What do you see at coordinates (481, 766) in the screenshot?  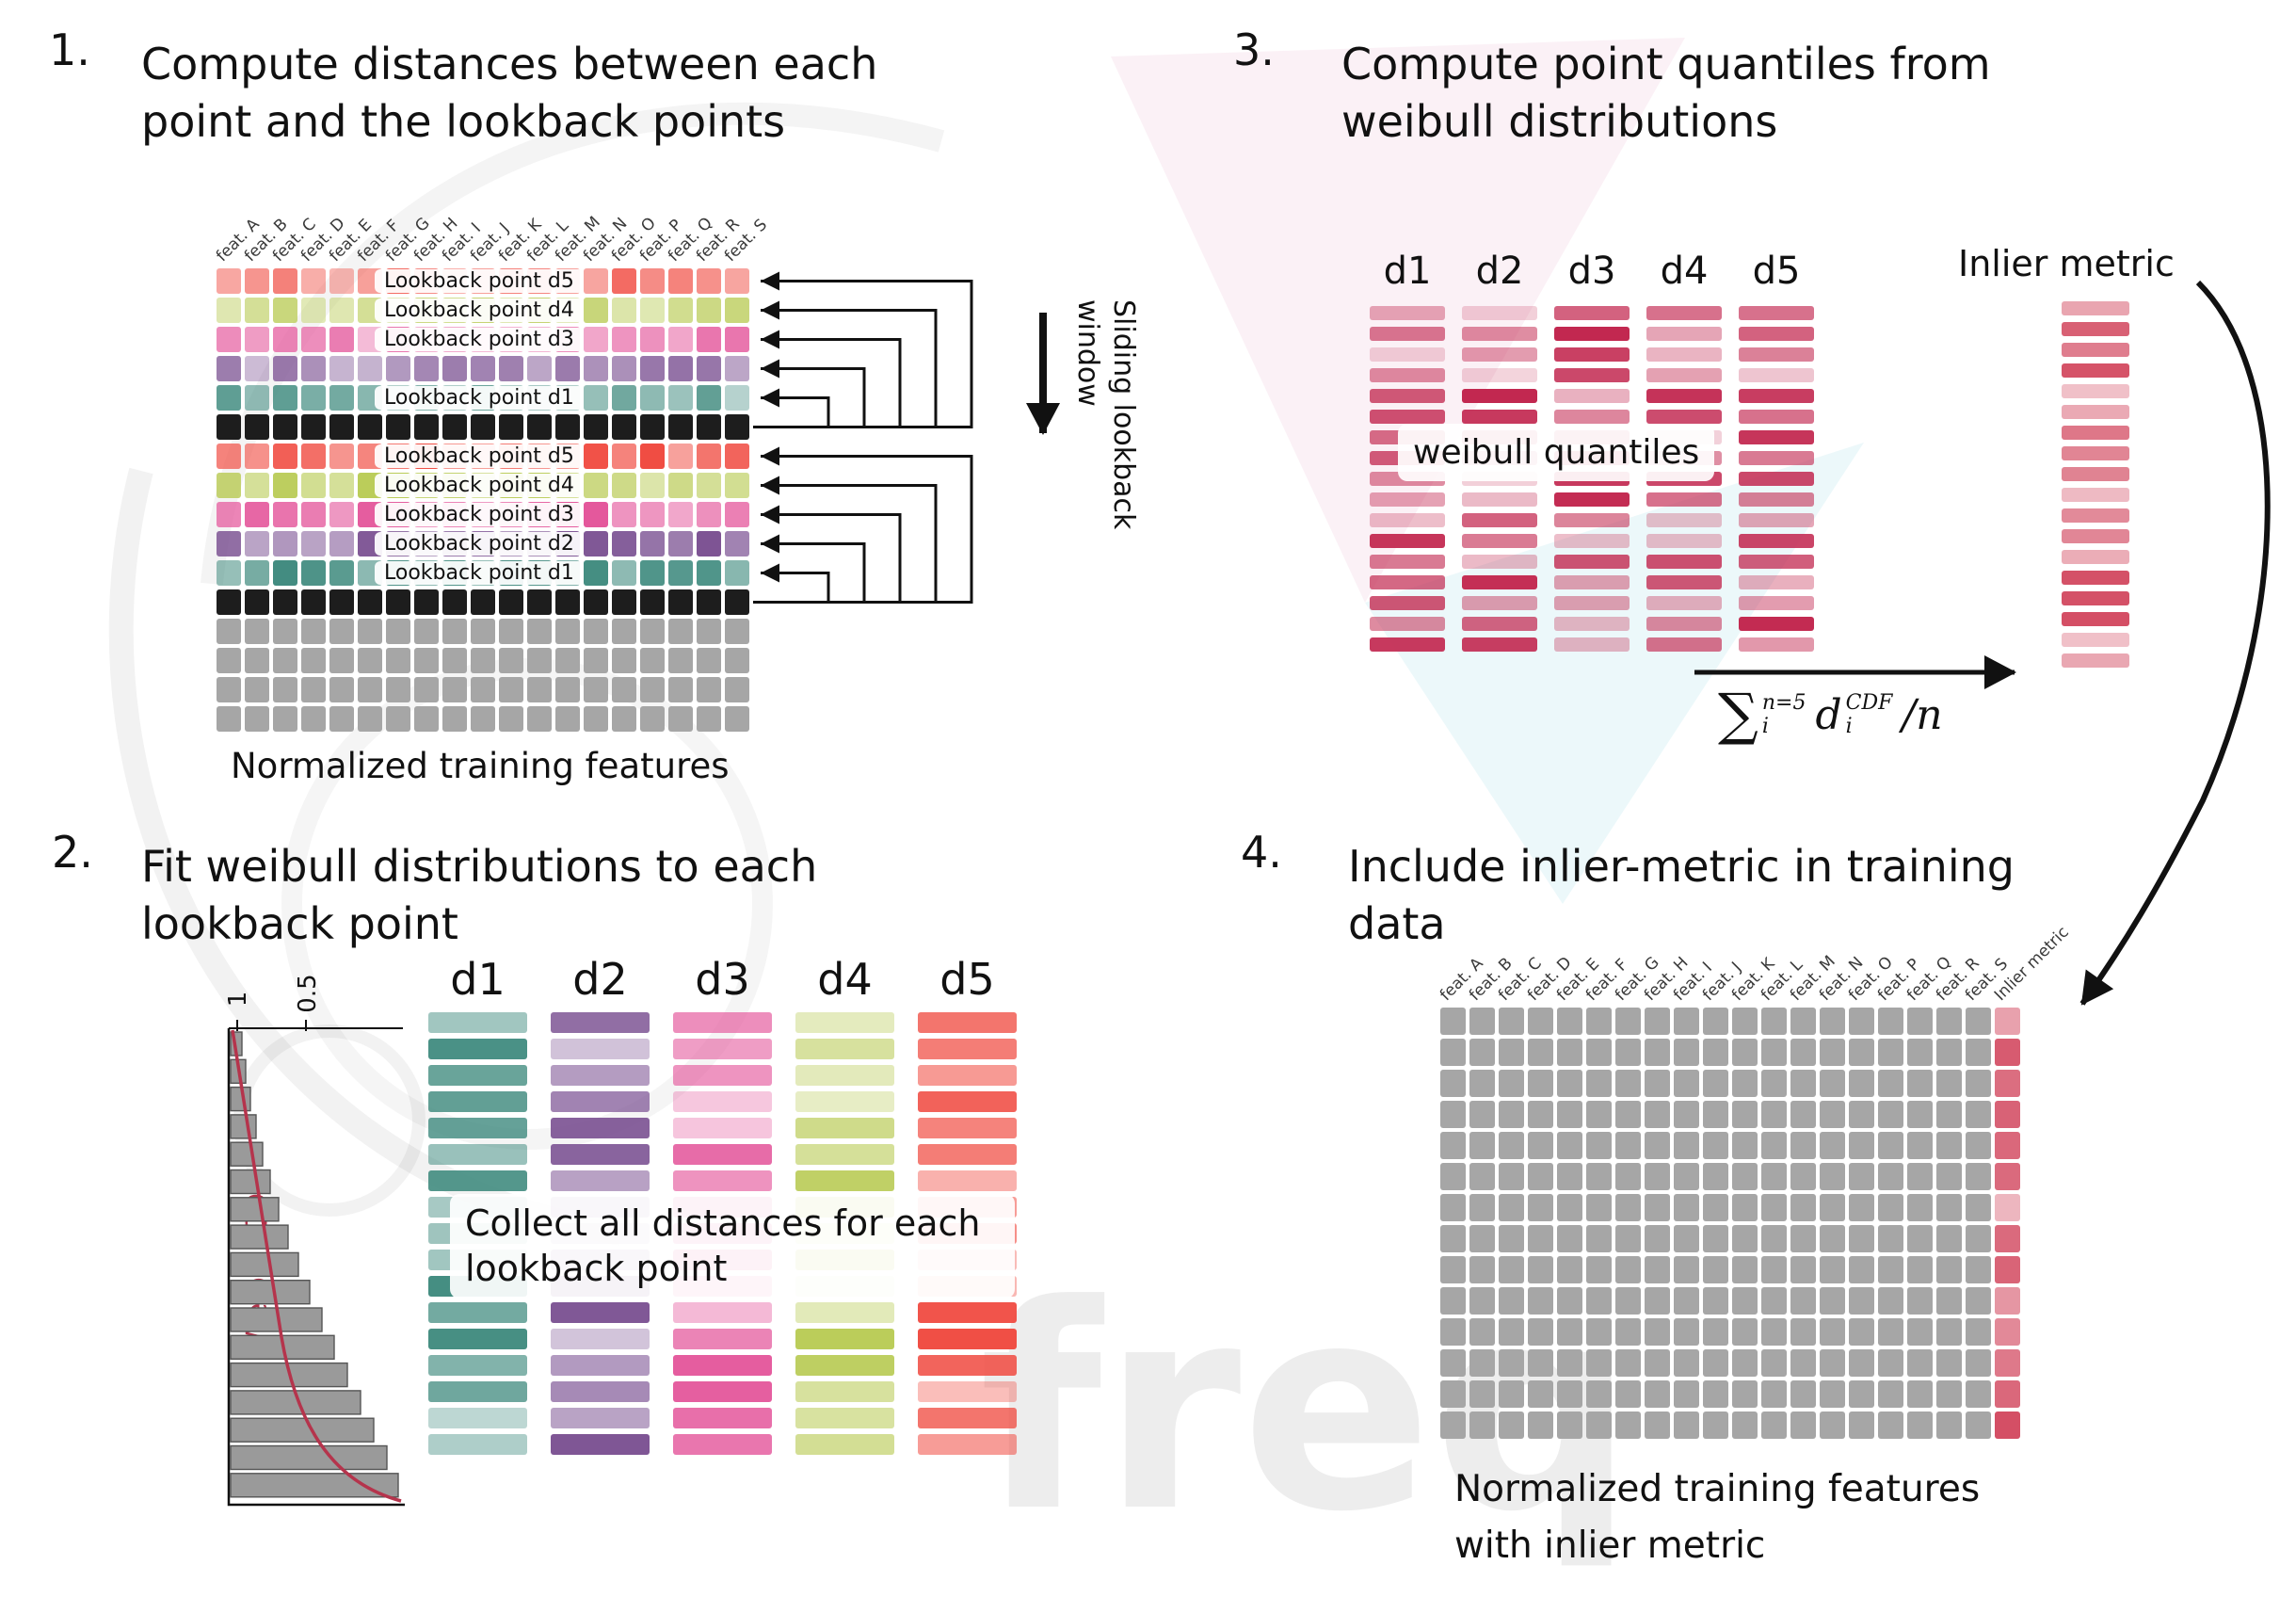 I see `panel1-caption: Normalized training features` at bounding box center [481, 766].